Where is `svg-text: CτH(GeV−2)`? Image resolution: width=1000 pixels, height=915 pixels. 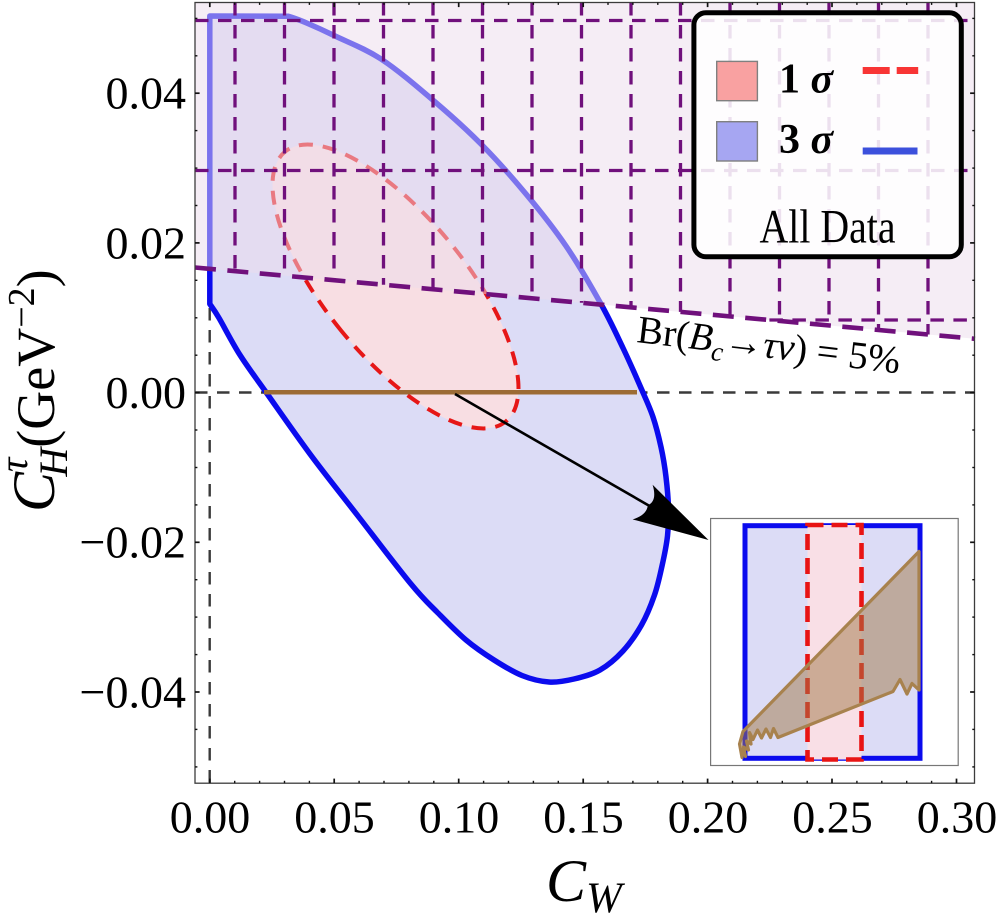 svg-text: CτH(GeV−2) is located at coordinates (38, 390).